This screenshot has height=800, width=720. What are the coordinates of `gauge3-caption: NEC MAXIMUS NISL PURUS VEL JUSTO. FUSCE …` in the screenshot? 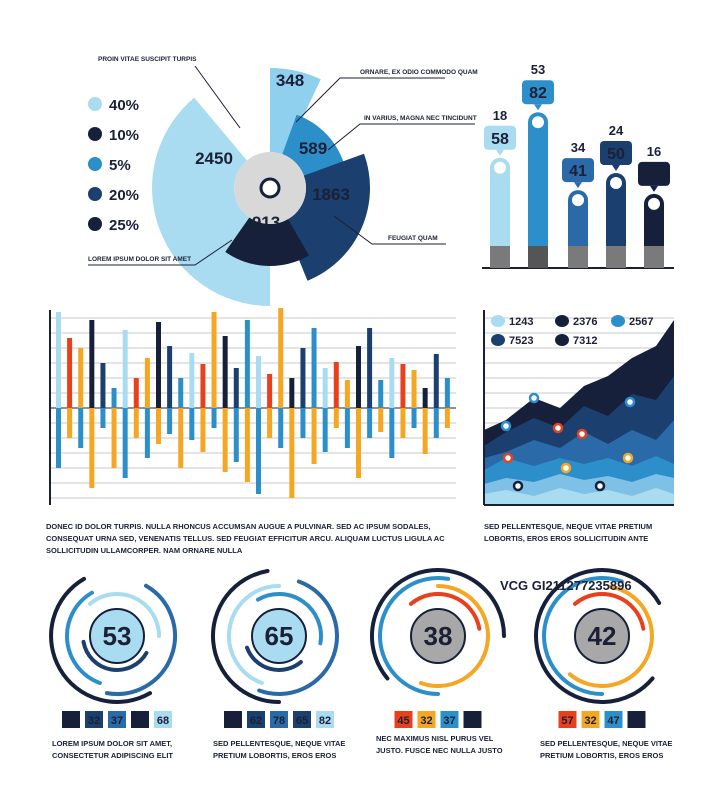 It's located at (439, 744).